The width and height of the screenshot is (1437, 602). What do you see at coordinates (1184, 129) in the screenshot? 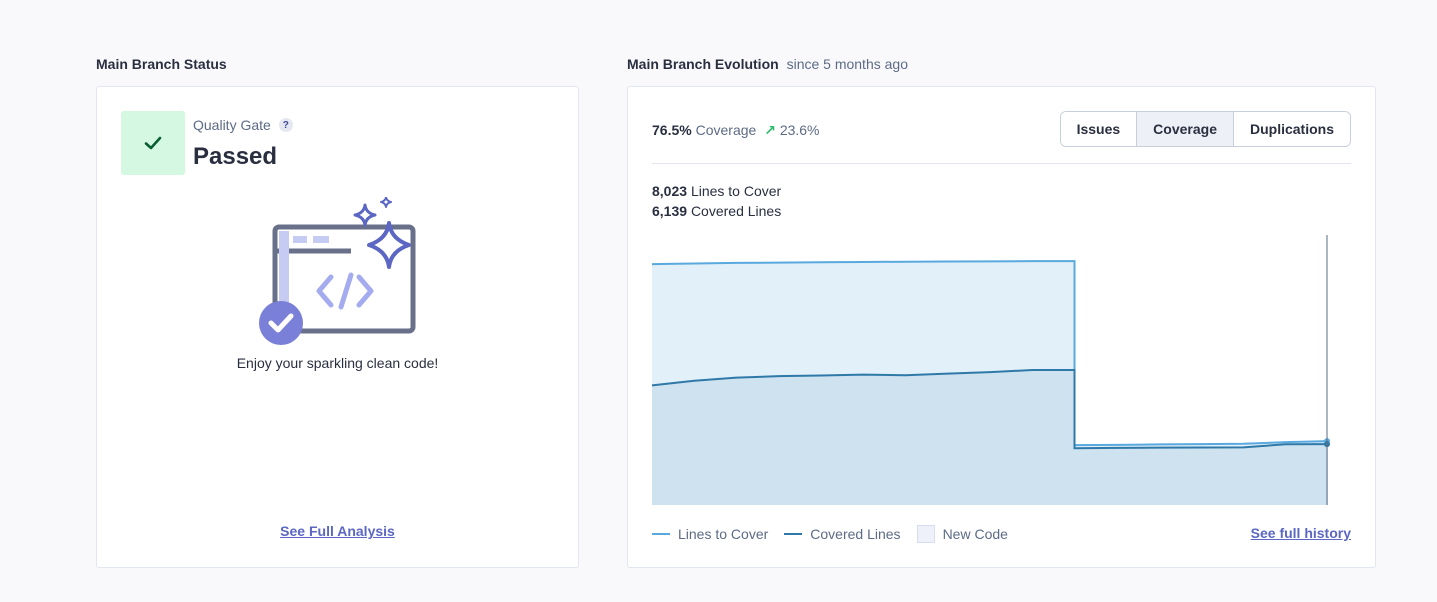
I see `tab-coverage: Coverage` at bounding box center [1184, 129].